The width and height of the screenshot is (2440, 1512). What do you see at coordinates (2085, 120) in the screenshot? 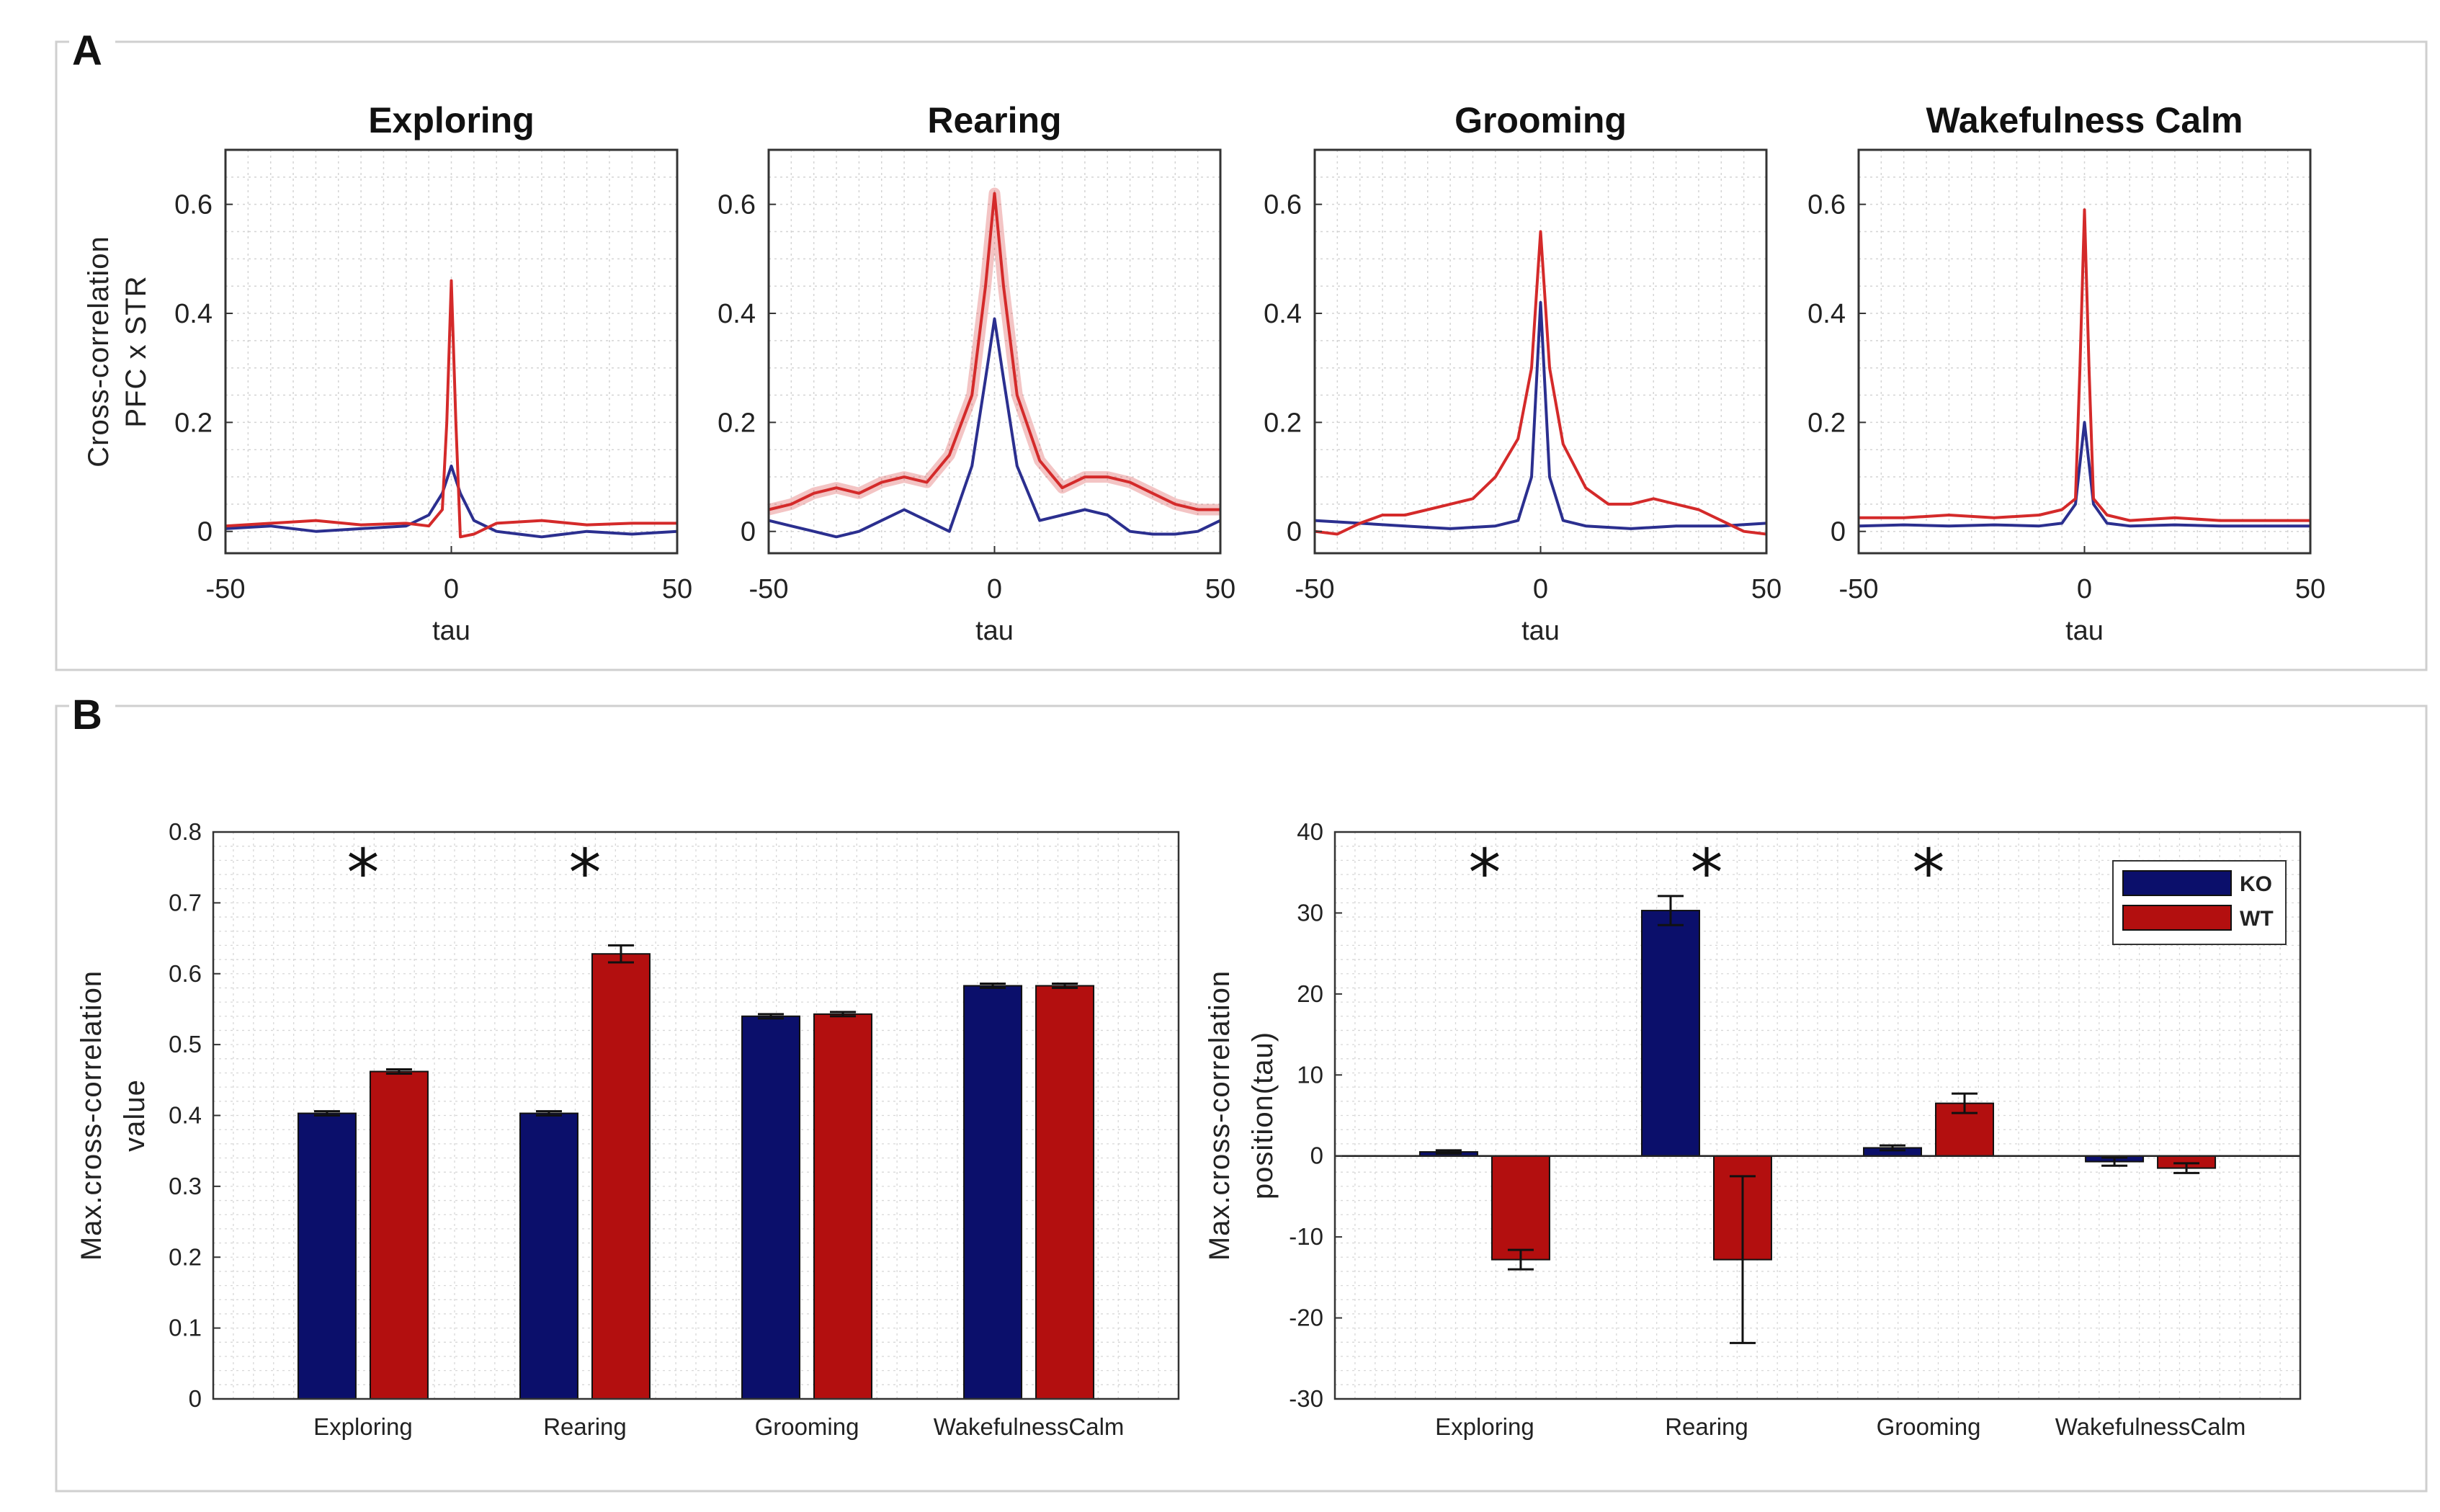
I see `chart-title: Wakefulness Calm` at bounding box center [2085, 120].